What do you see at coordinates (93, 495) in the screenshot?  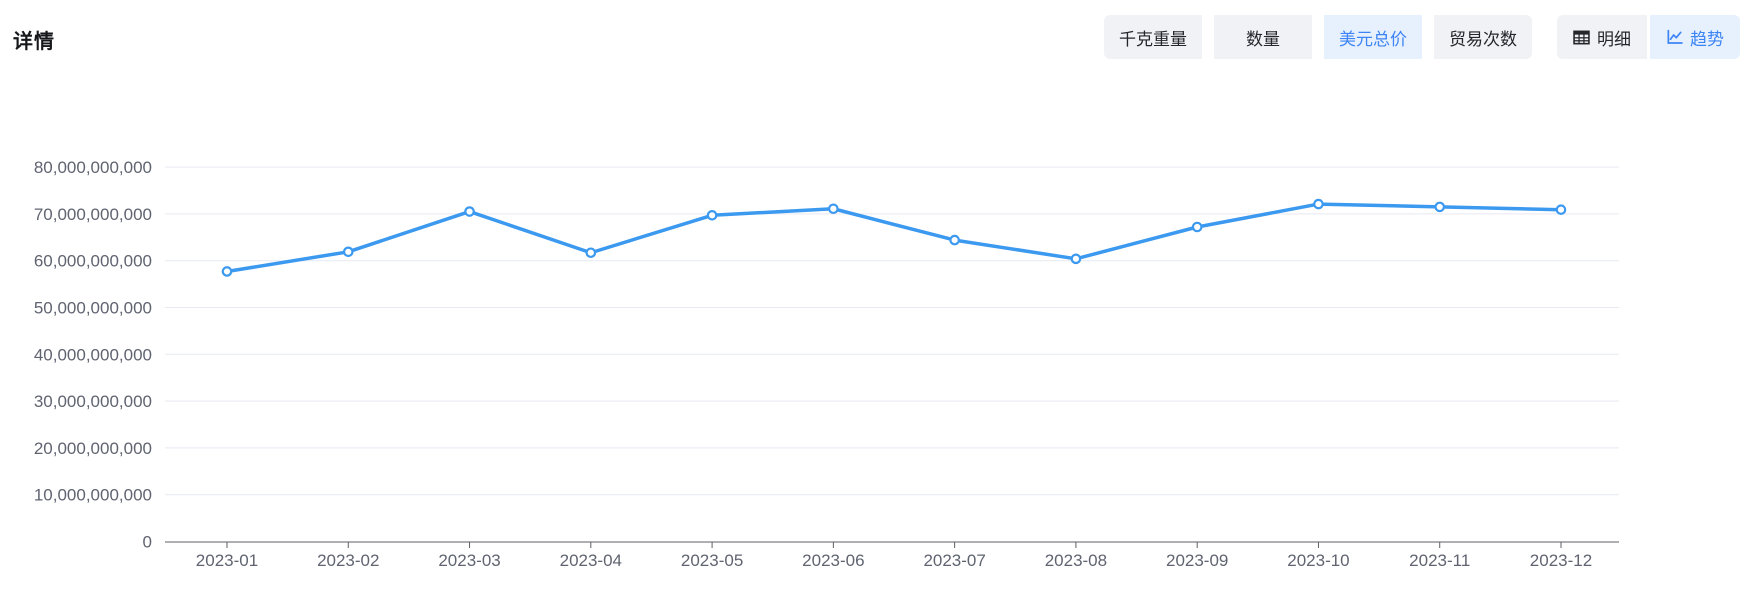 I see `y-axis-tick-label: 10,000,000,000` at bounding box center [93, 495].